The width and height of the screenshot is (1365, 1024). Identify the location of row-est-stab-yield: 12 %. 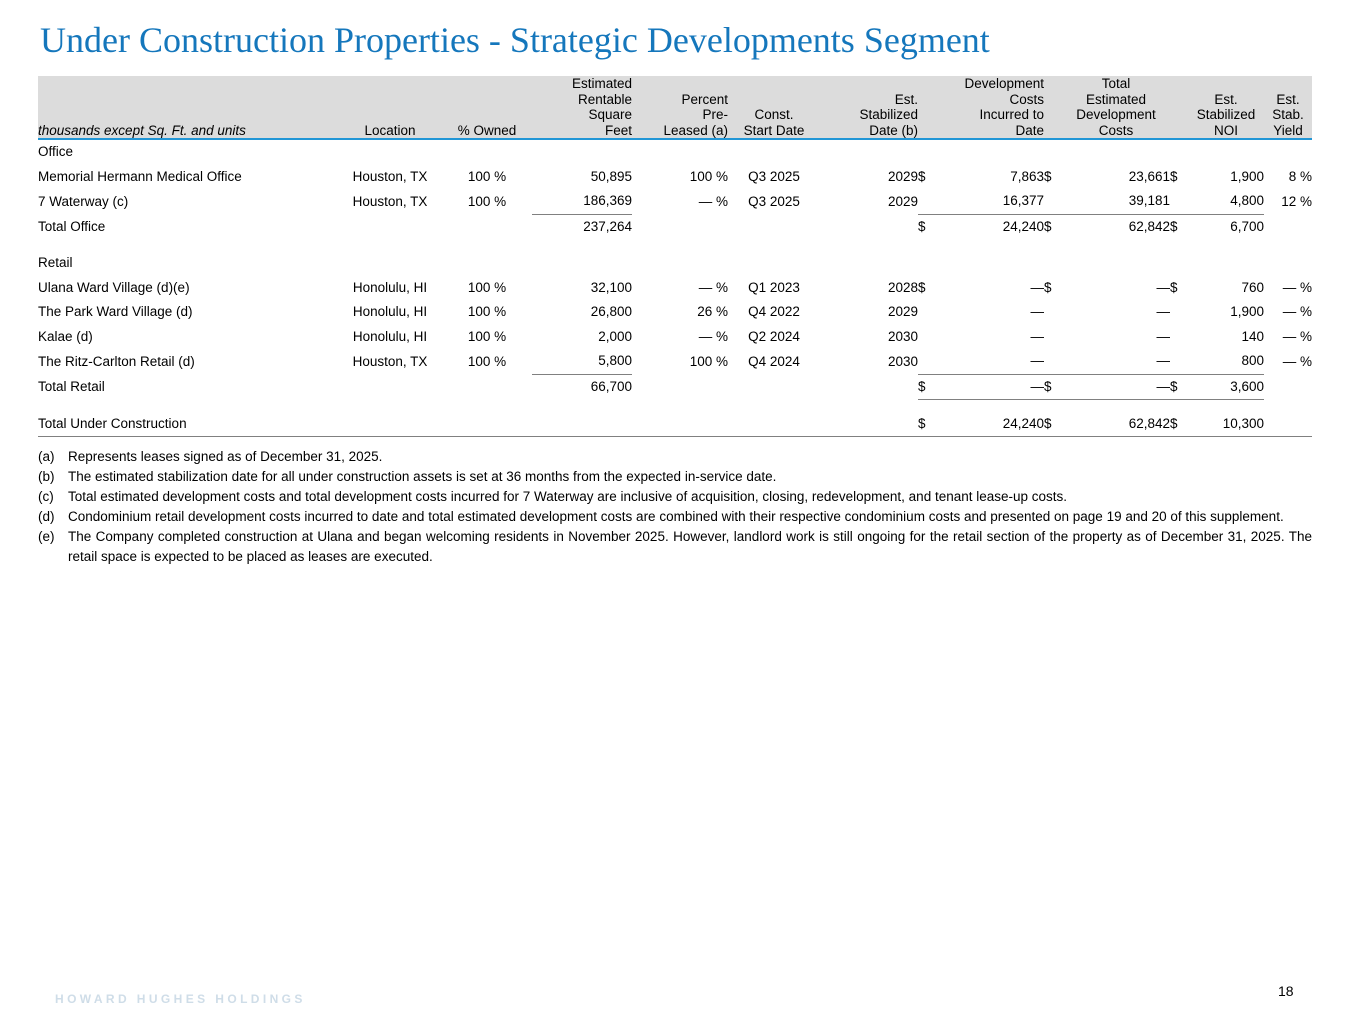
(1296, 201).